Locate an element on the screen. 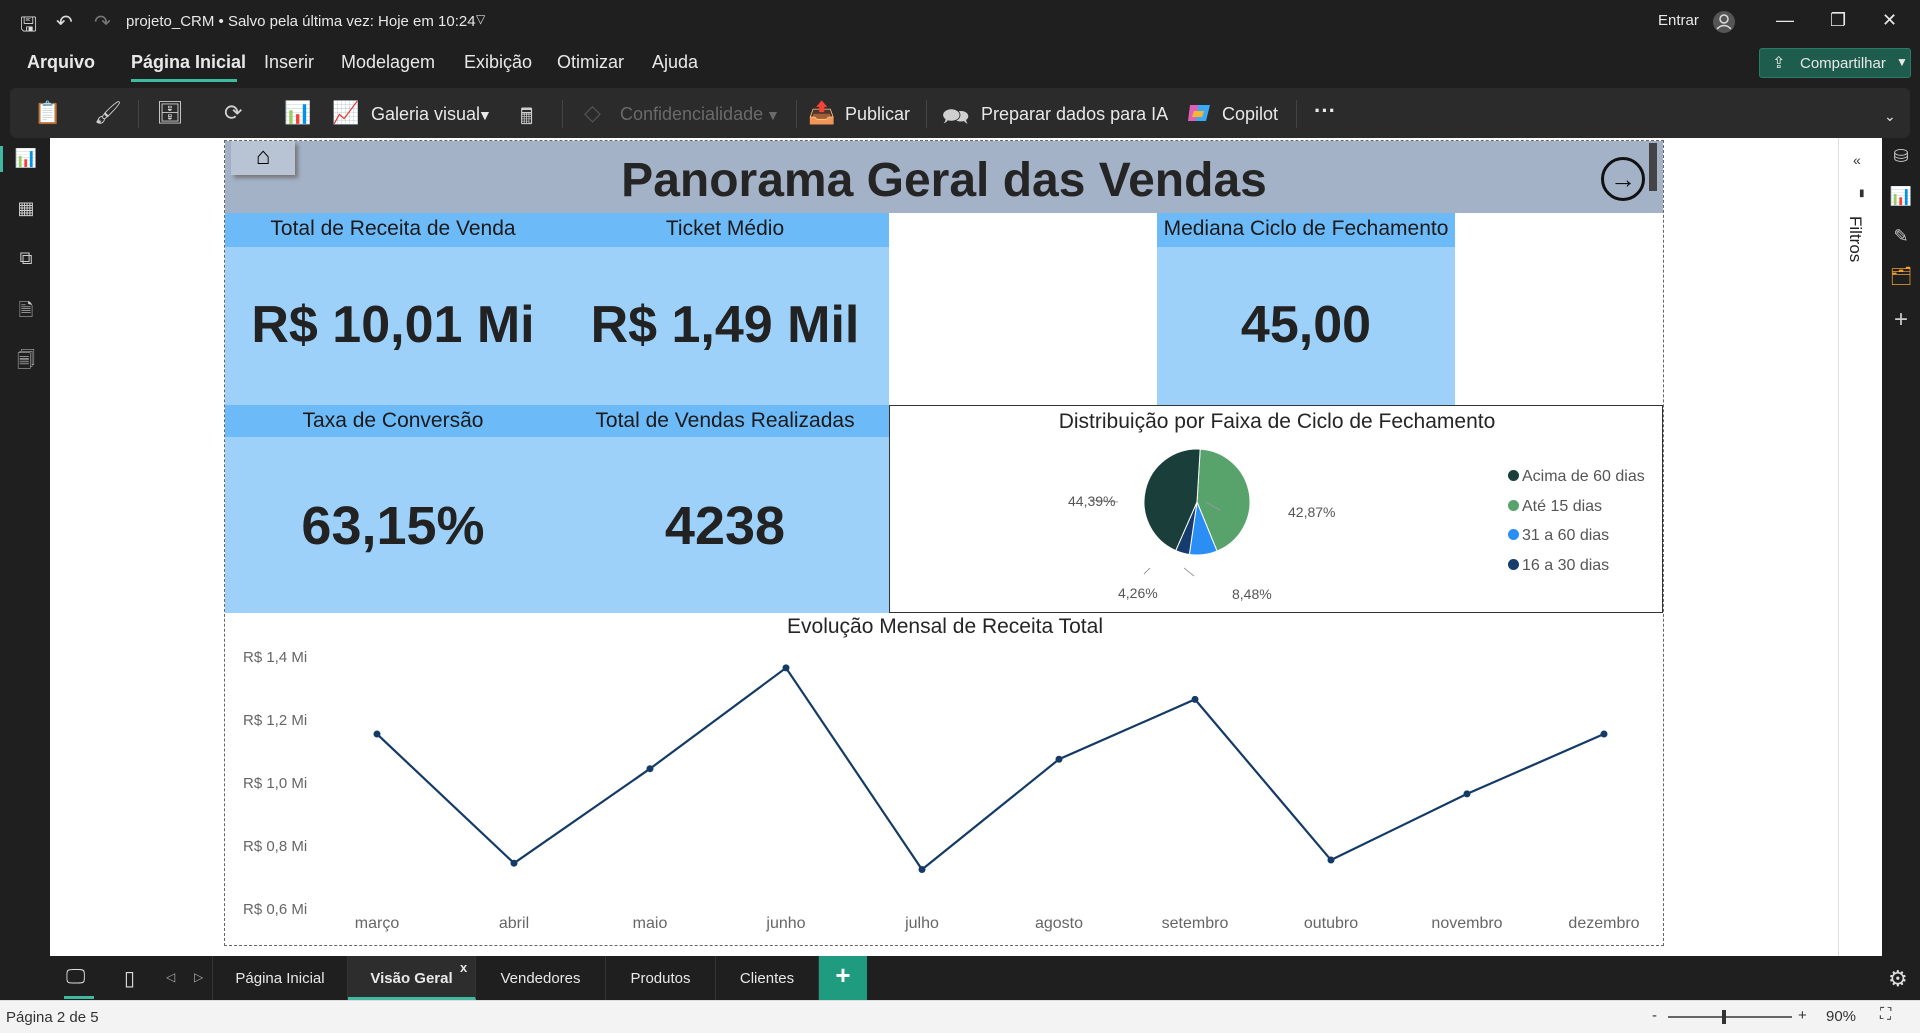  filter-icon: ▮ is located at coordinates (1862, 193).